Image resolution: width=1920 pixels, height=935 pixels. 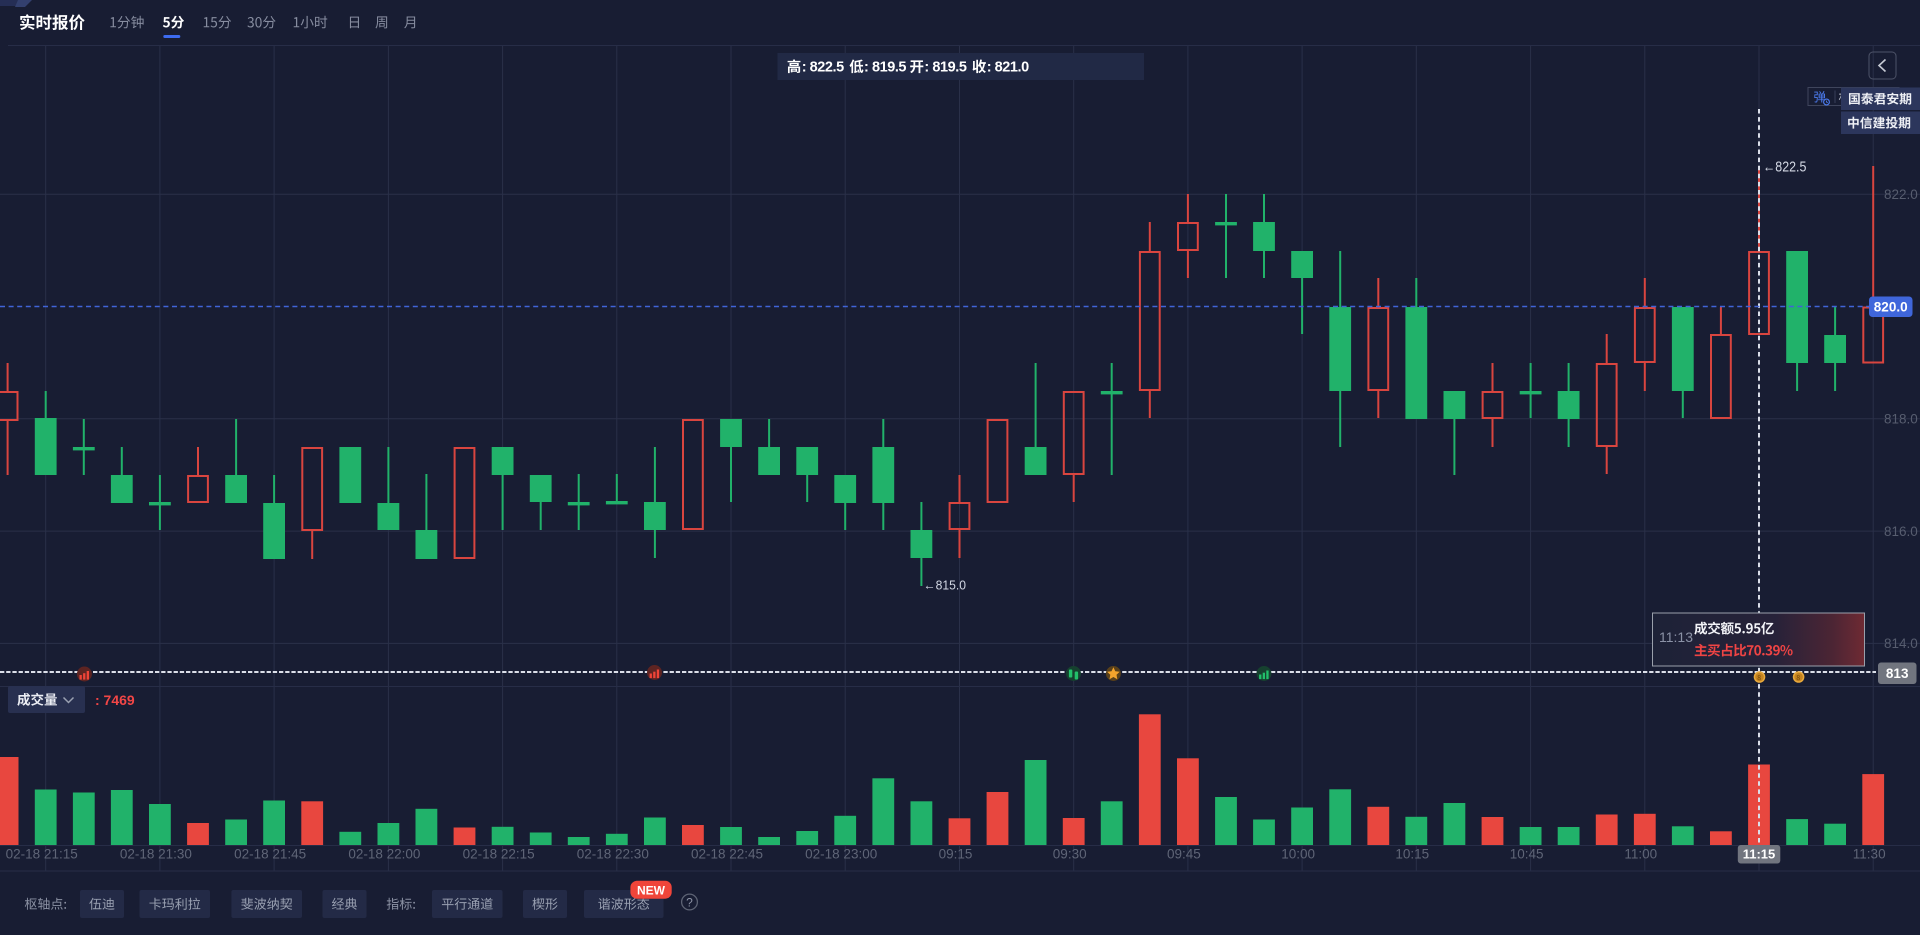 I want to click on svg-text: ←822.5, so click(x=1785, y=167).